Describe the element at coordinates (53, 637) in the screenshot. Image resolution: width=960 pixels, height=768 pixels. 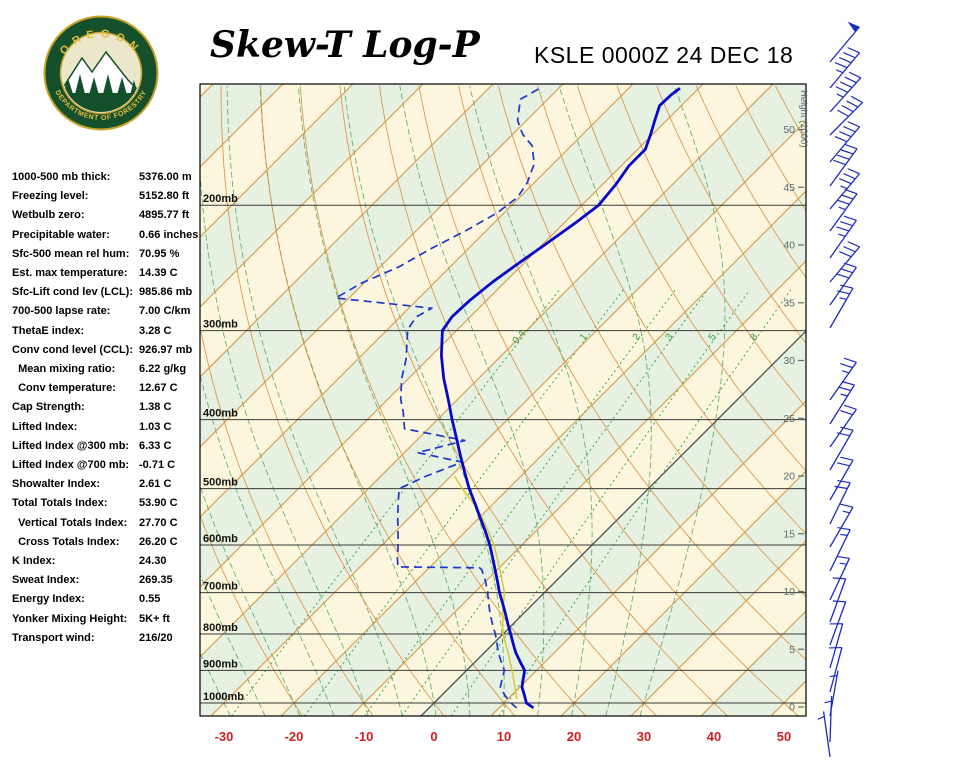
I see `index-label: Transport wind:` at that location.